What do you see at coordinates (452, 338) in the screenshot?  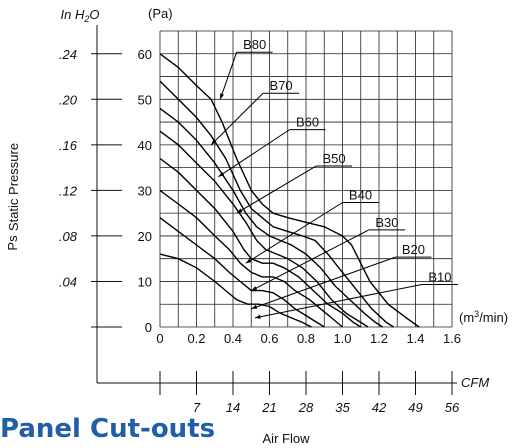 I see `x-tick-label-m3: 1.6` at bounding box center [452, 338].